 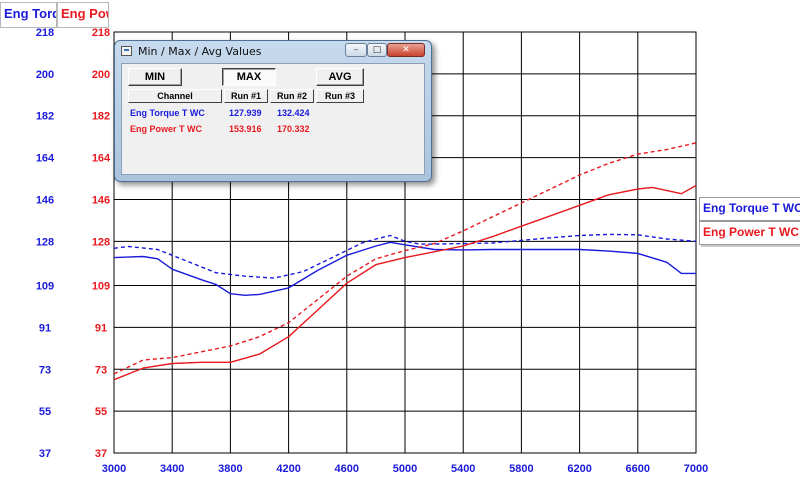 I want to click on torque-y-tick-6: 146, so click(x=45, y=200).